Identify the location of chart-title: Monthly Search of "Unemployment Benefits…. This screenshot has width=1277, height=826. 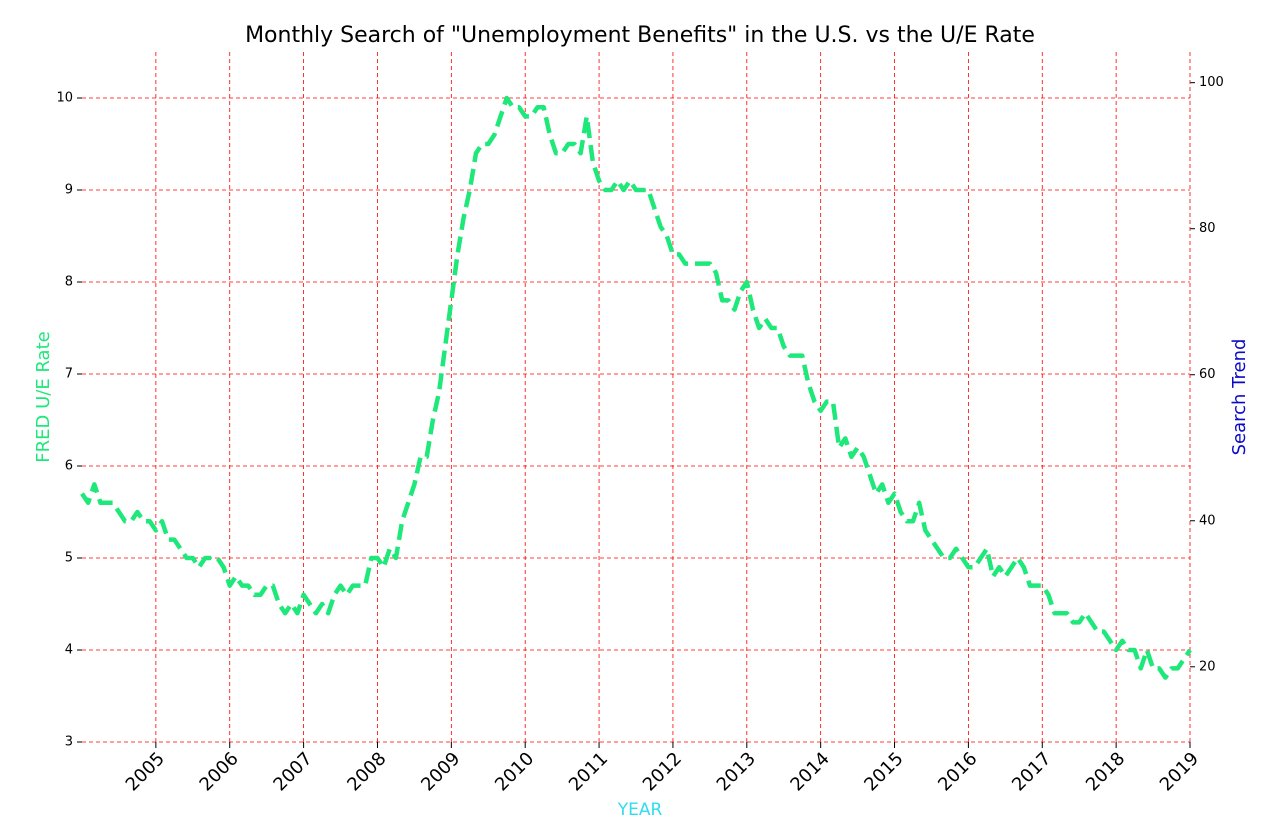
(640, 35).